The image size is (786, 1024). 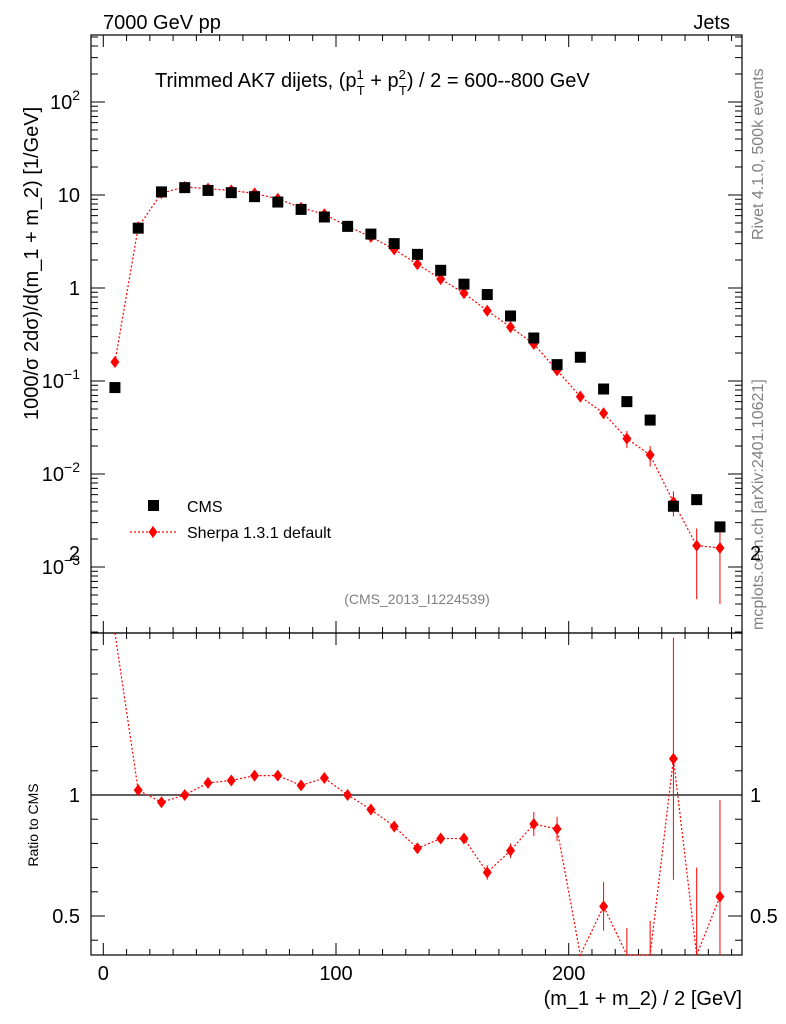 What do you see at coordinates (162, 23) in the screenshot?
I see `header-left-label: 7000 GeV pp` at bounding box center [162, 23].